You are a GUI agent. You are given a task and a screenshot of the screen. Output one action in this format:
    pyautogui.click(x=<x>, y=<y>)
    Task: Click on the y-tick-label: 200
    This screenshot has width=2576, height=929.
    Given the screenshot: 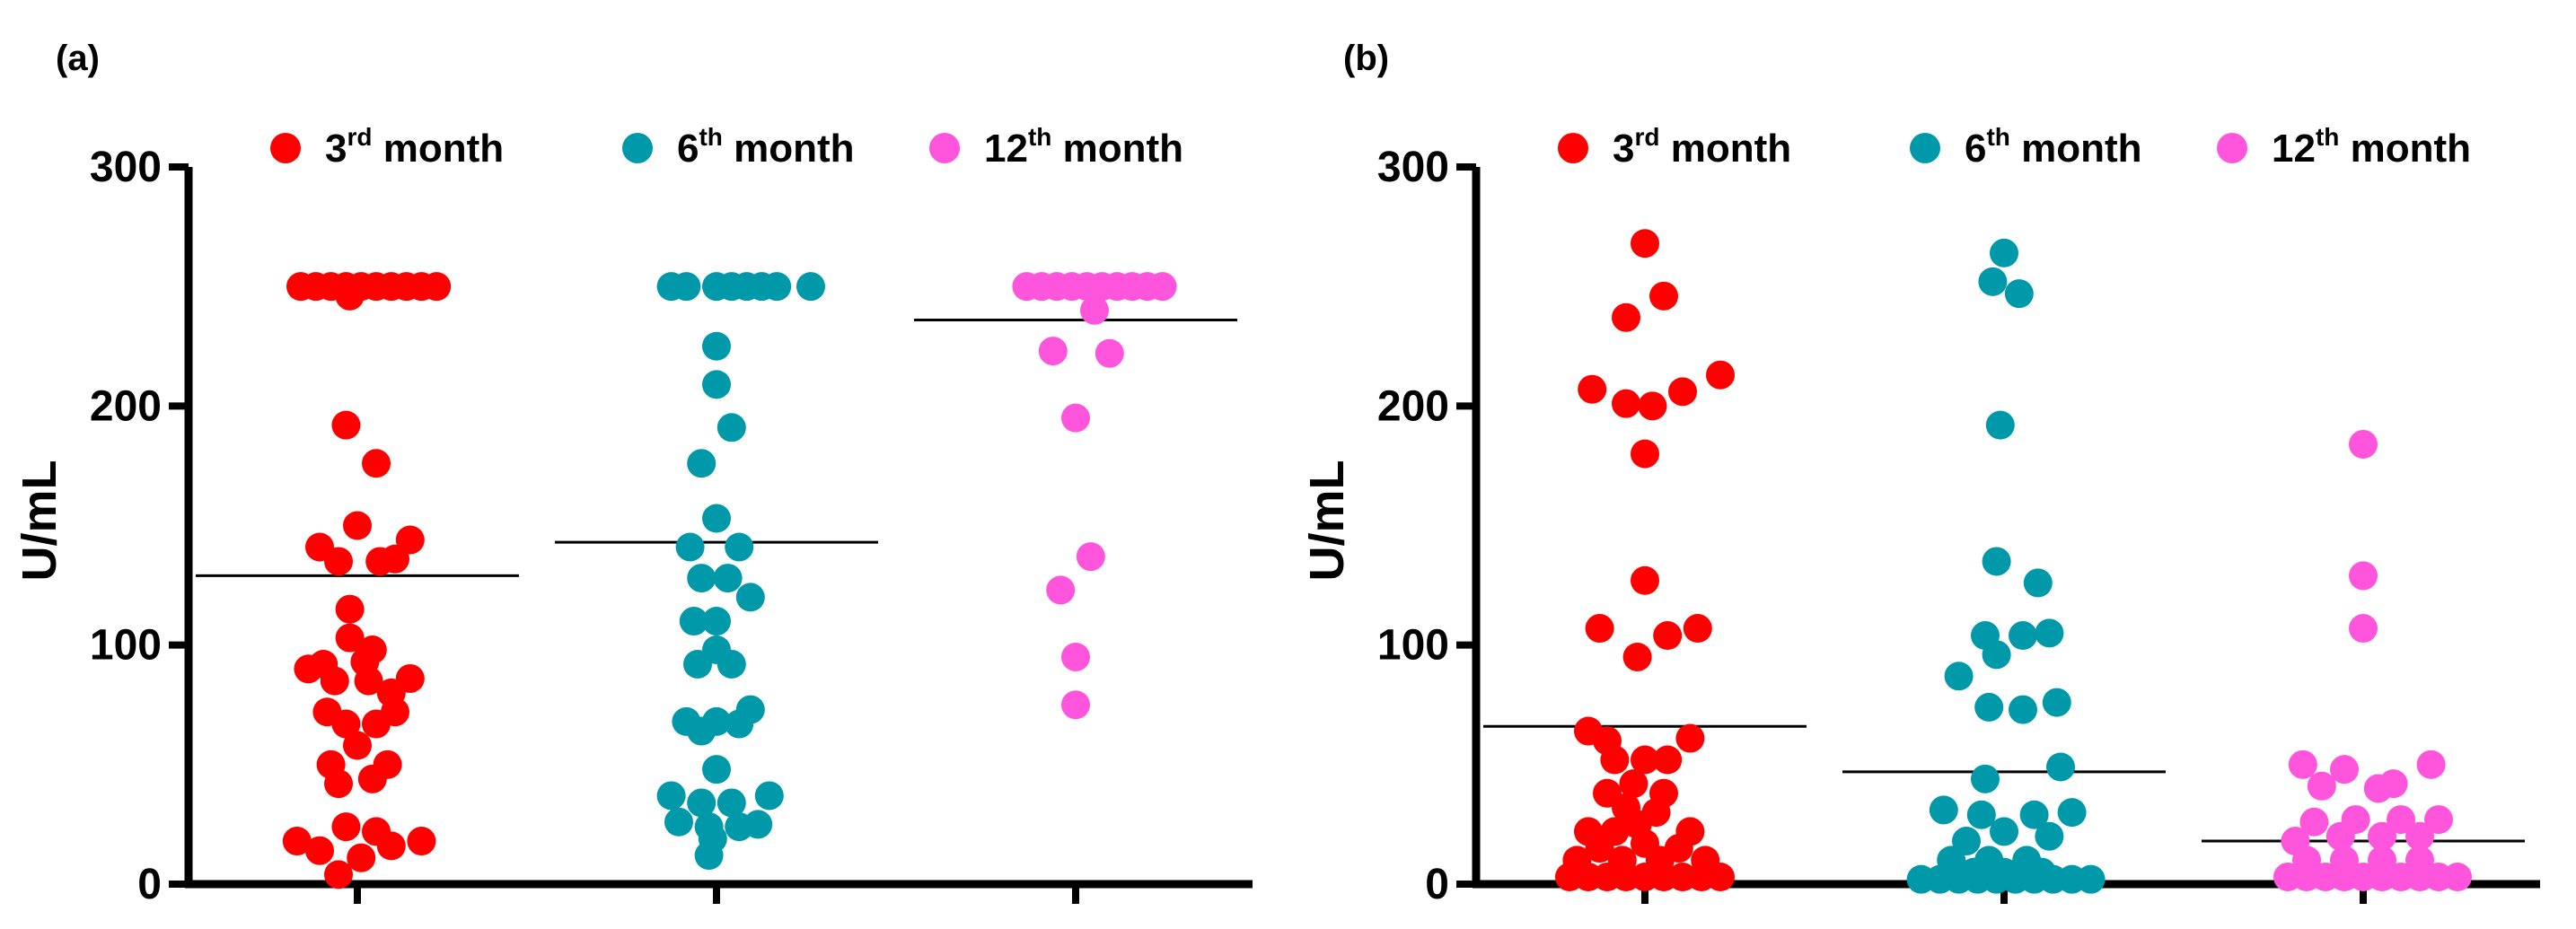 What is the action you would take?
    pyautogui.click(x=126, y=406)
    